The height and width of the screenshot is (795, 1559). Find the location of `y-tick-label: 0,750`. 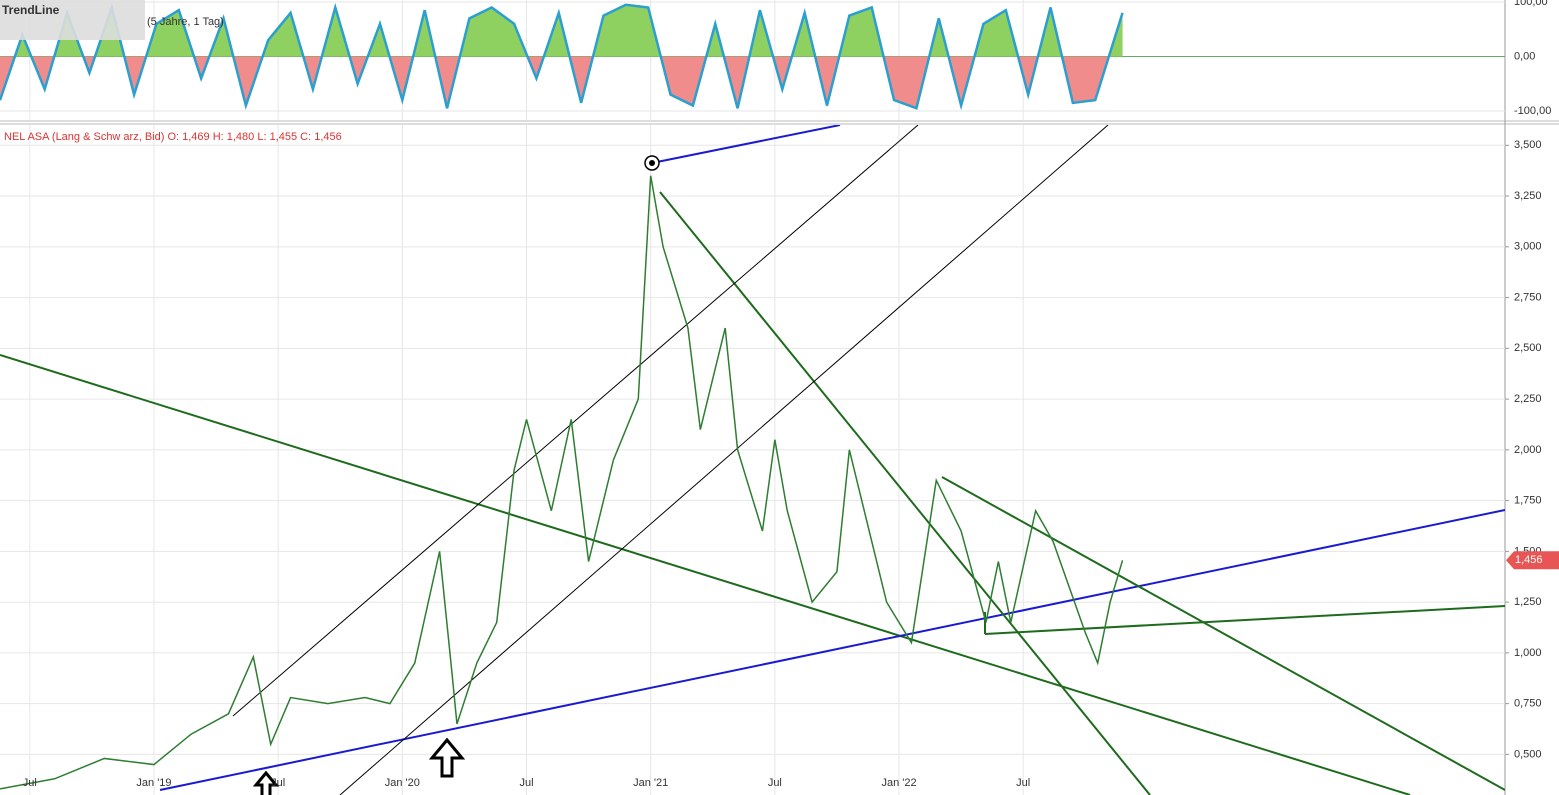

y-tick-label: 0,750 is located at coordinates (1528, 704).